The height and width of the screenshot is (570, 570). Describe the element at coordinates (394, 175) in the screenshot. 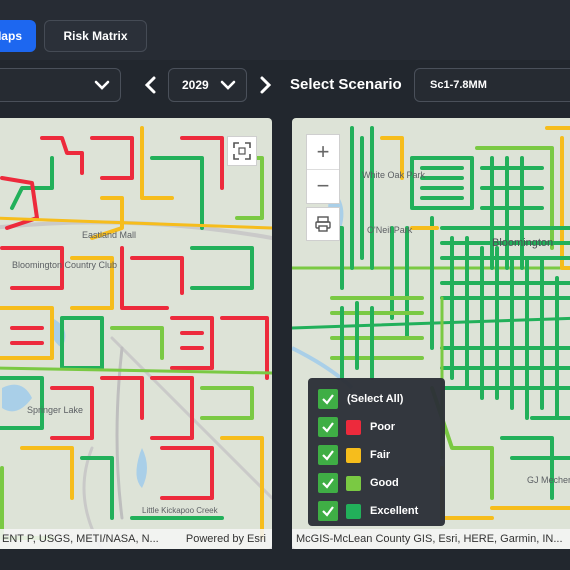

I see `map-label: White Oak Park` at that location.